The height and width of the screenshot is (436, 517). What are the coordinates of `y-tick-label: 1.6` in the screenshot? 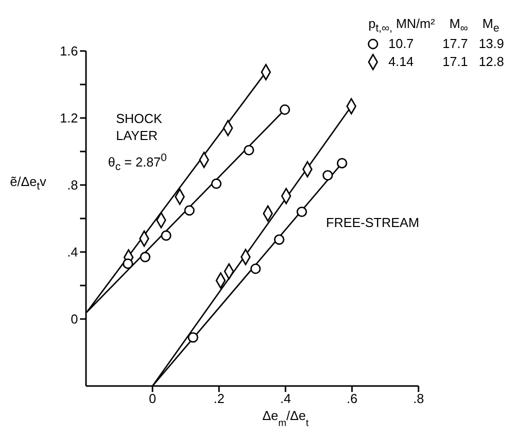 It's located at (69, 51).